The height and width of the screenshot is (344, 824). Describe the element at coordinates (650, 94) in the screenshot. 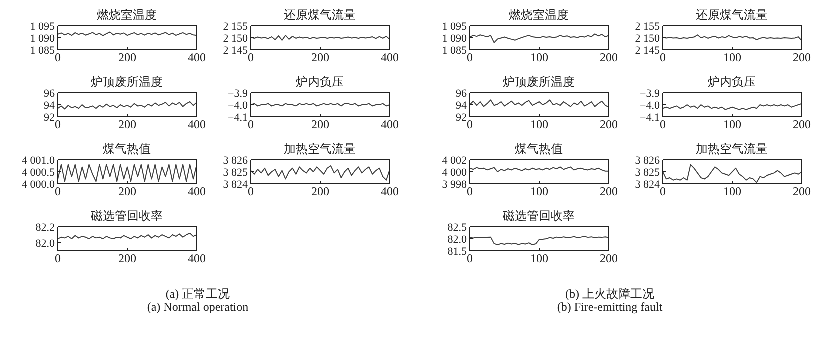

I see `y-tick-label: −3.9` at that location.